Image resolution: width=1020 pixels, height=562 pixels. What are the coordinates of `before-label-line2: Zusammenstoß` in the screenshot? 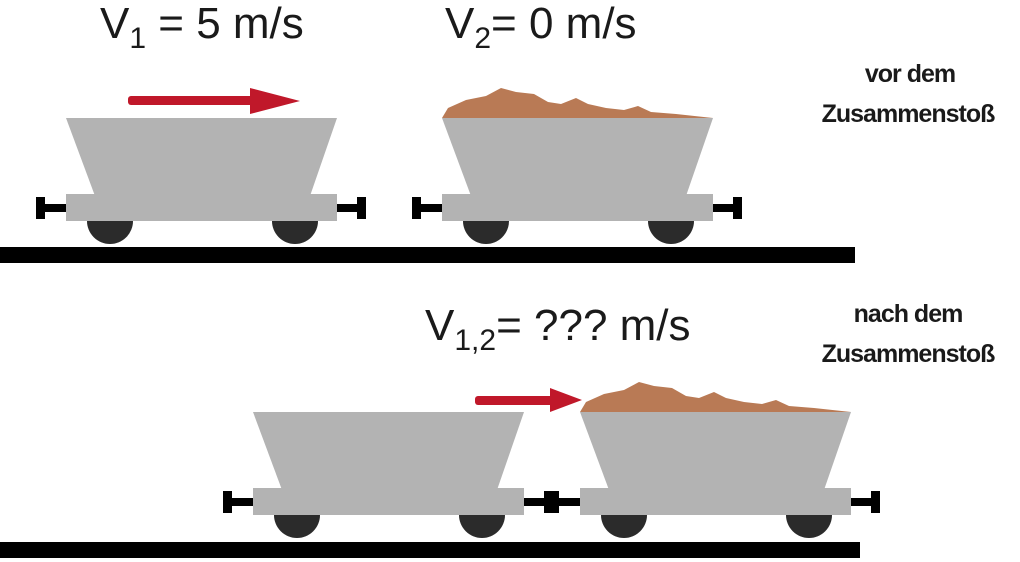 It's located at (908, 114).